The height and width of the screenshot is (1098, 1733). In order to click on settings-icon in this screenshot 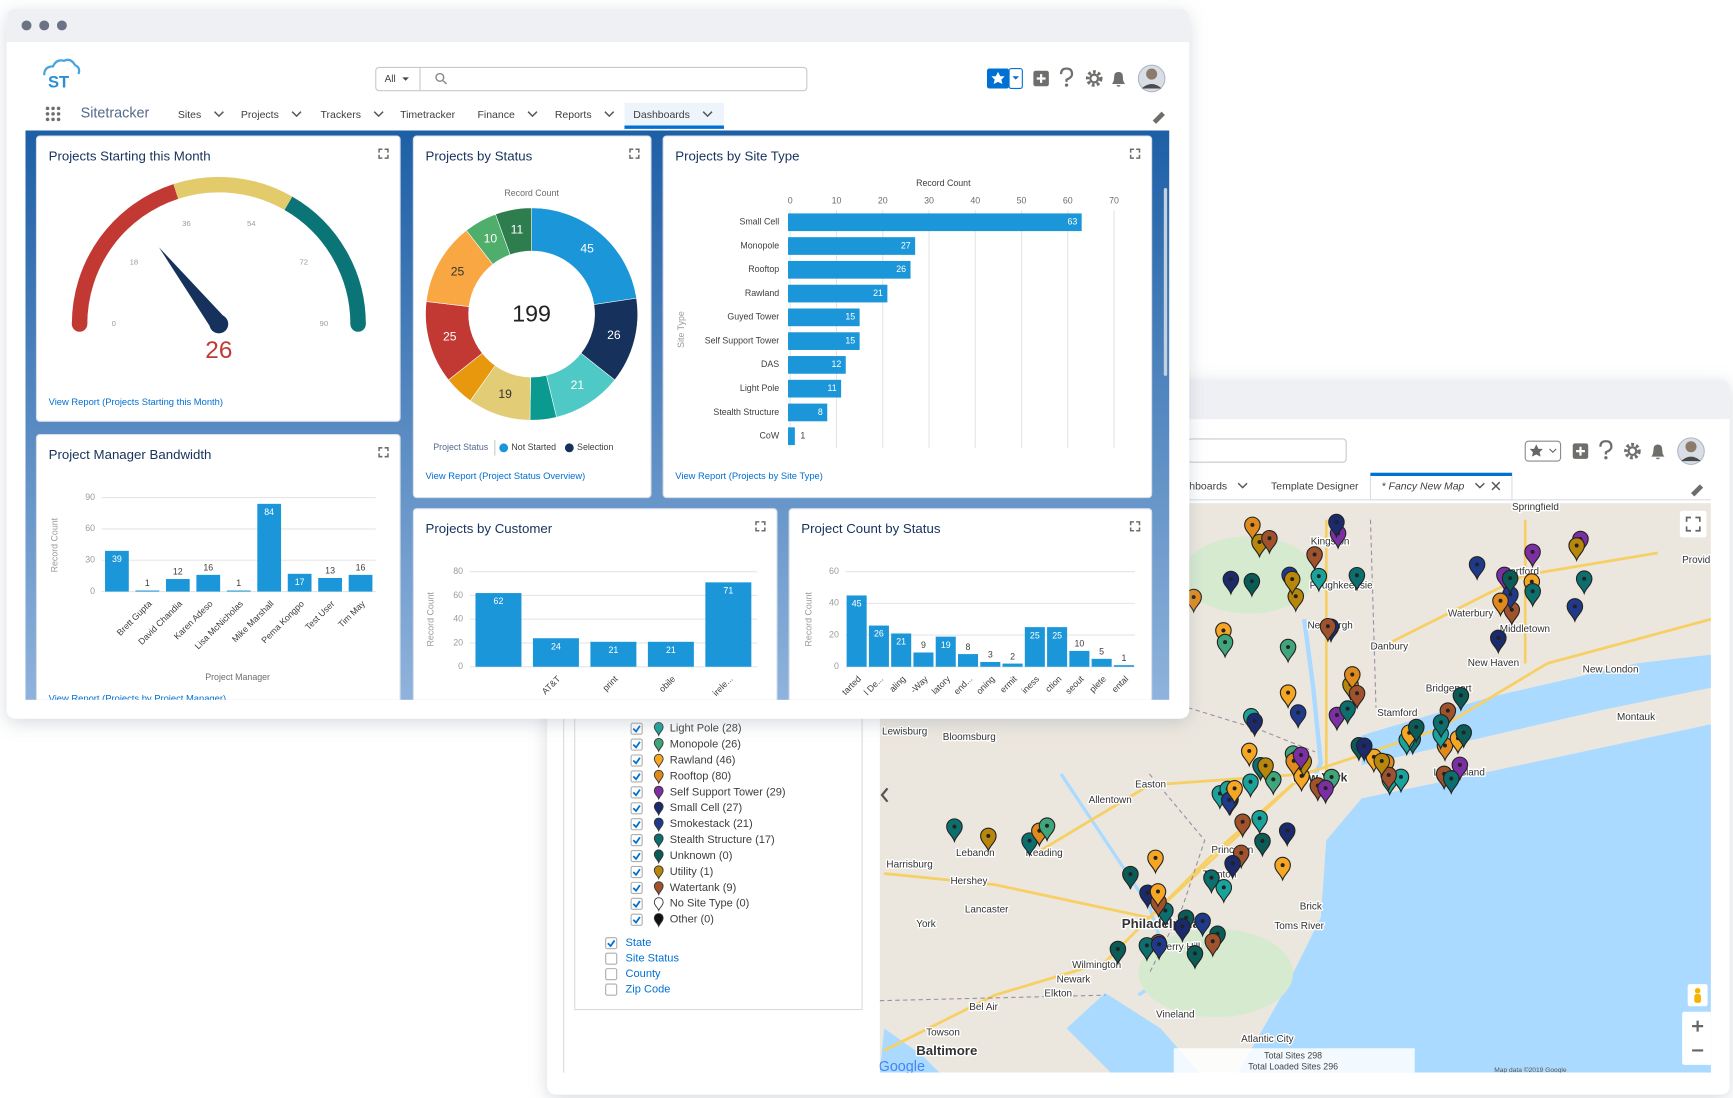, I will do `click(1632, 451)`.